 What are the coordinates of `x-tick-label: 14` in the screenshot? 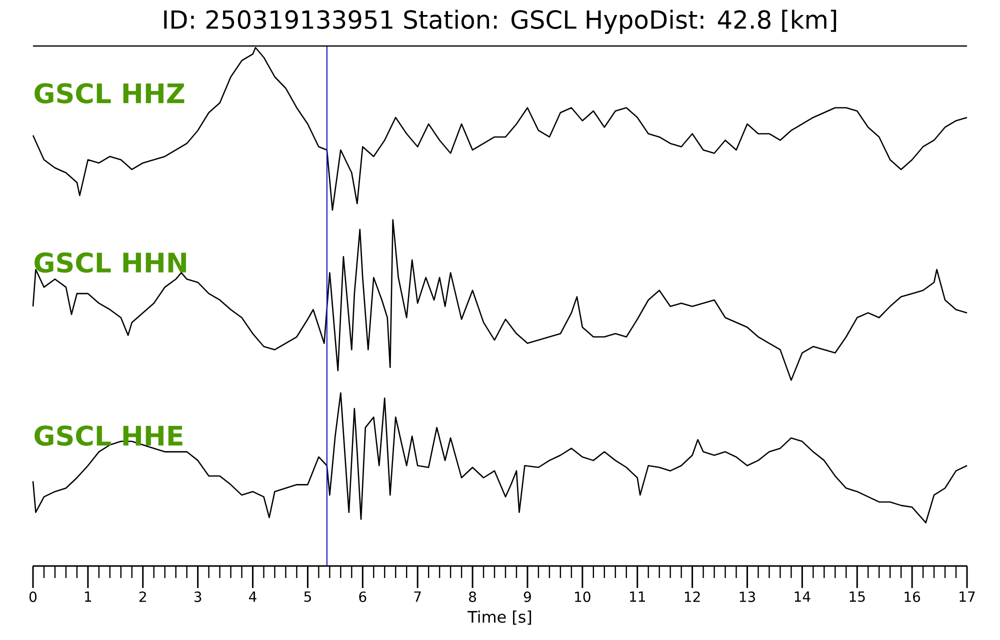 It's located at (802, 597).